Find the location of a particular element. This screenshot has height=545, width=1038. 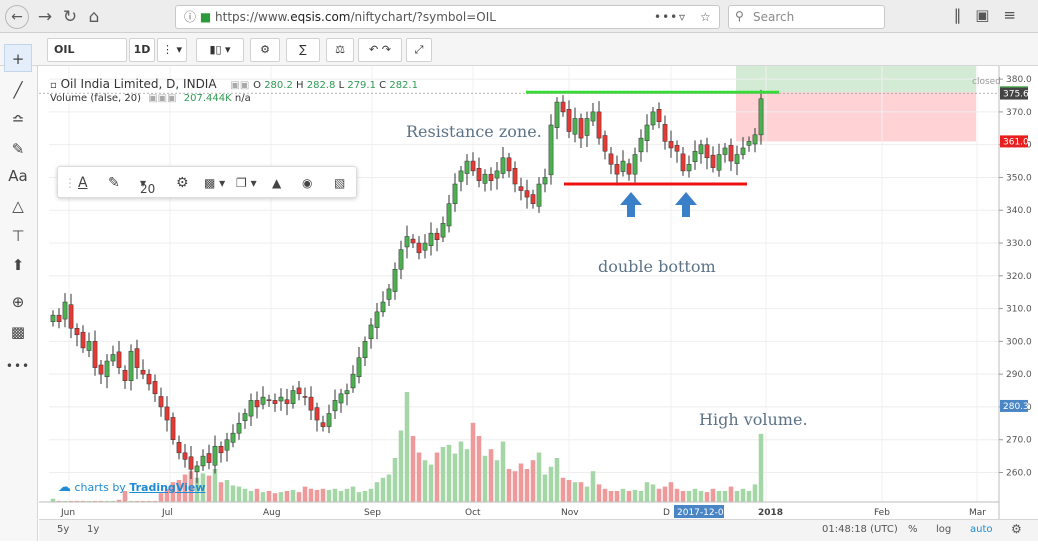

tradingview-branding: ☁ charts by TradingView is located at coordinates (132, 487).